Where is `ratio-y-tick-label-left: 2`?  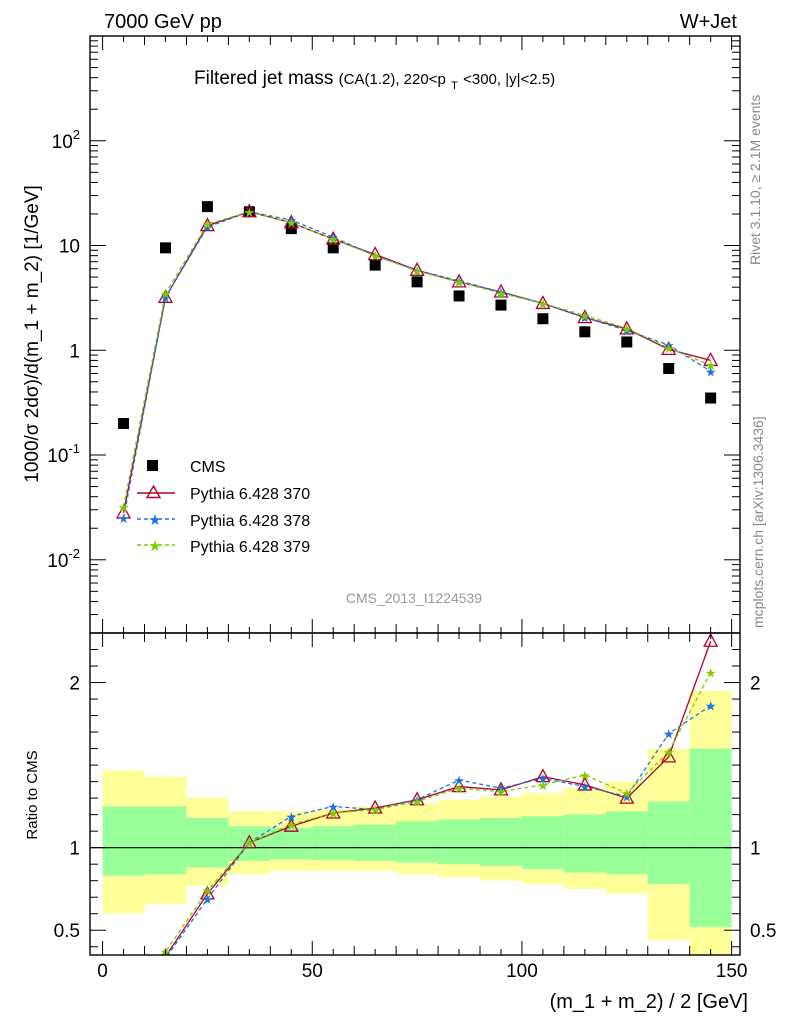
ratio-y-tick-label-left: 2 is located at coordinates (74, 684).